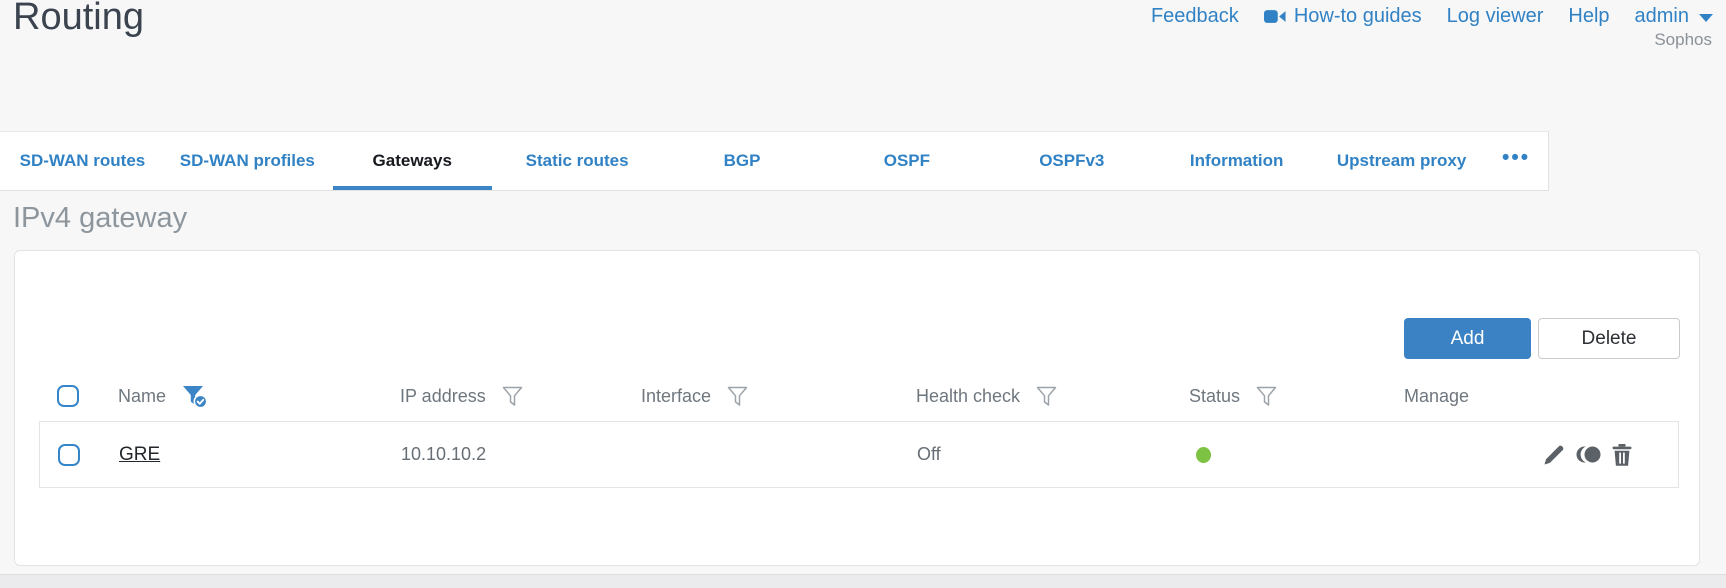  What do you see at coordinates (1554, 455) in the screenshot?
I see `edit-icon` at bounding box center [1554, 455].